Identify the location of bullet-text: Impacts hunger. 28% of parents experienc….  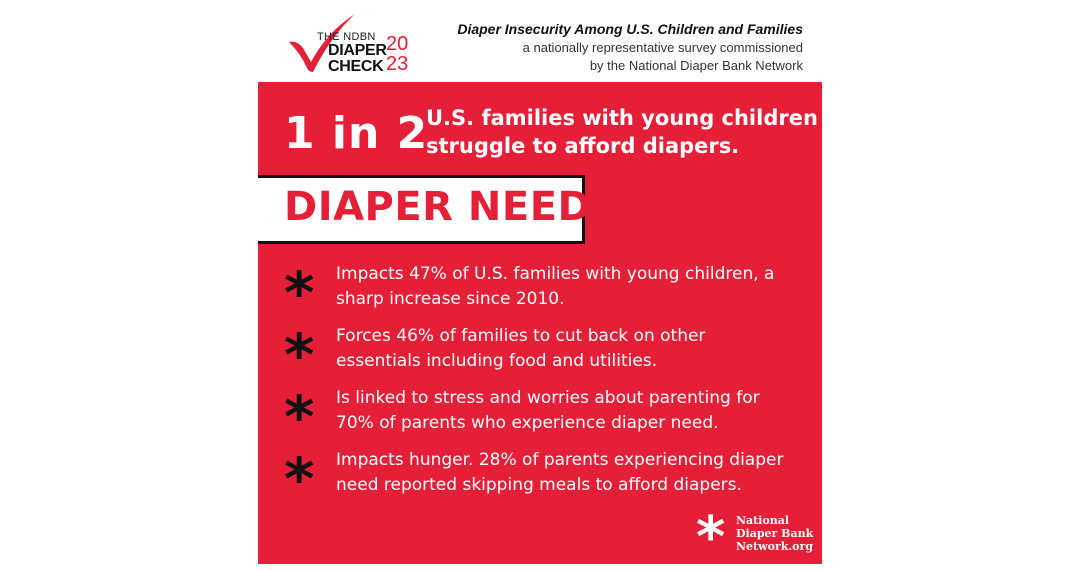
(559, 473).